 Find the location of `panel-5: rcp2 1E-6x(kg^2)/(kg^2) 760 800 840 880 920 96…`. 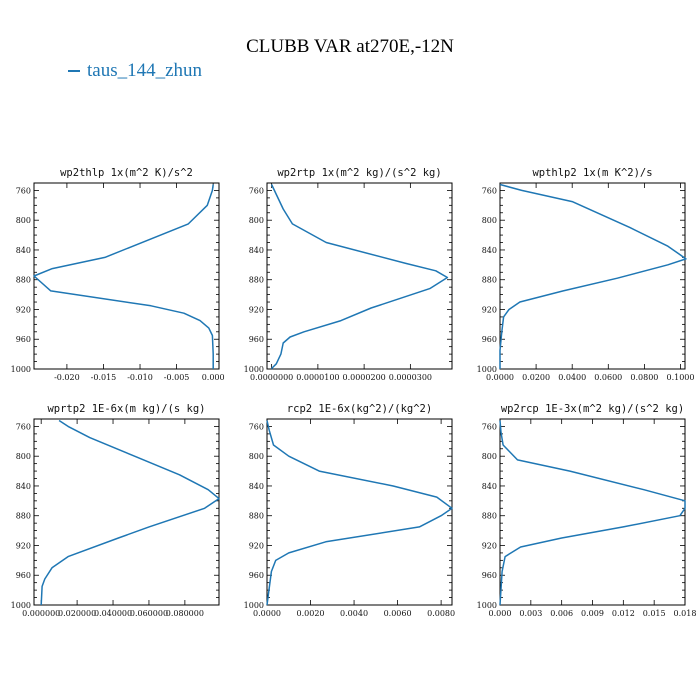

panel-5: rcp2 1E-6x(kg^2)/(kg^2) 760 800 840 880 920 96… is located at coordinates (349, 510).